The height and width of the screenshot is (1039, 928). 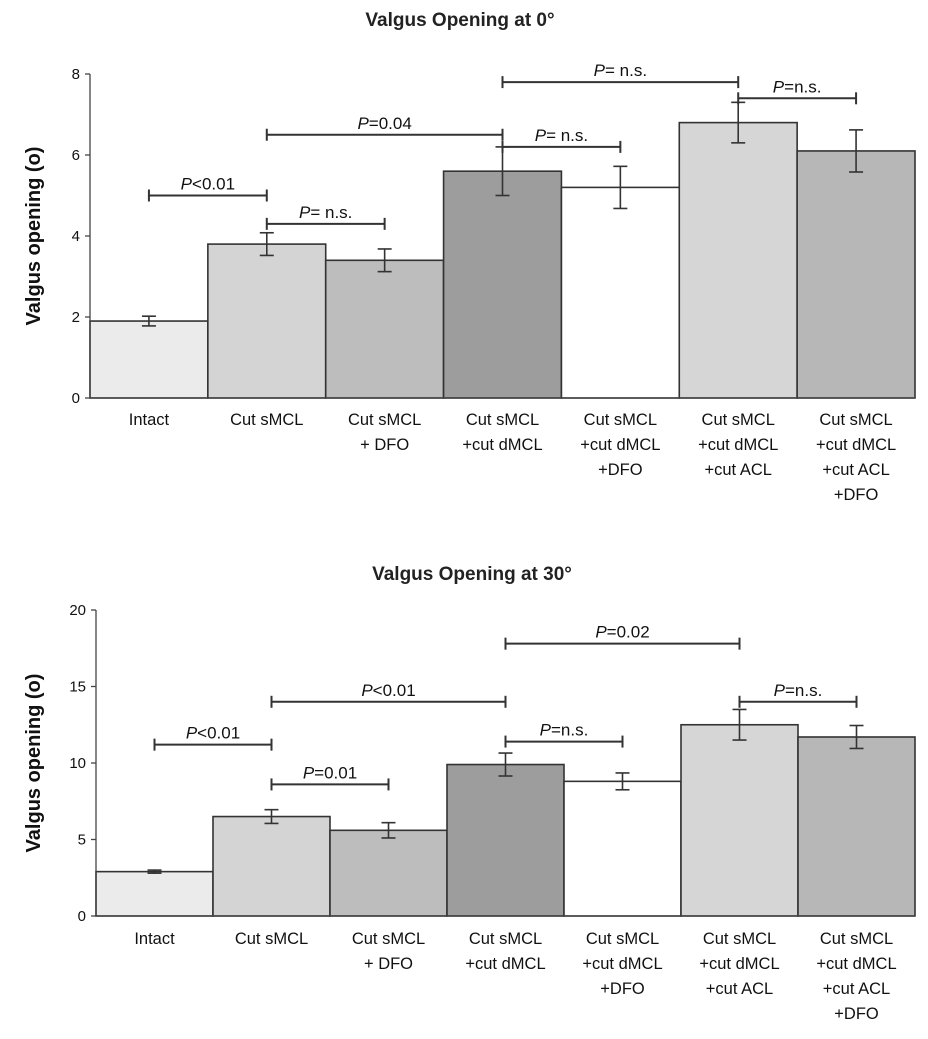 I want to click on category-label-6: Cut sMCL +cut dMCL +cut ACL +DFO, so click(x=856, y=976).